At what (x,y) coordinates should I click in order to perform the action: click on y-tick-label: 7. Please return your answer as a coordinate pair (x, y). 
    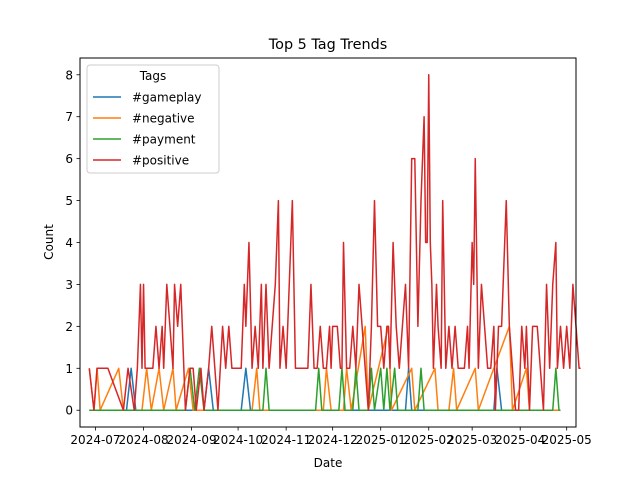
    Looking at the image, I should click on (69, 117).